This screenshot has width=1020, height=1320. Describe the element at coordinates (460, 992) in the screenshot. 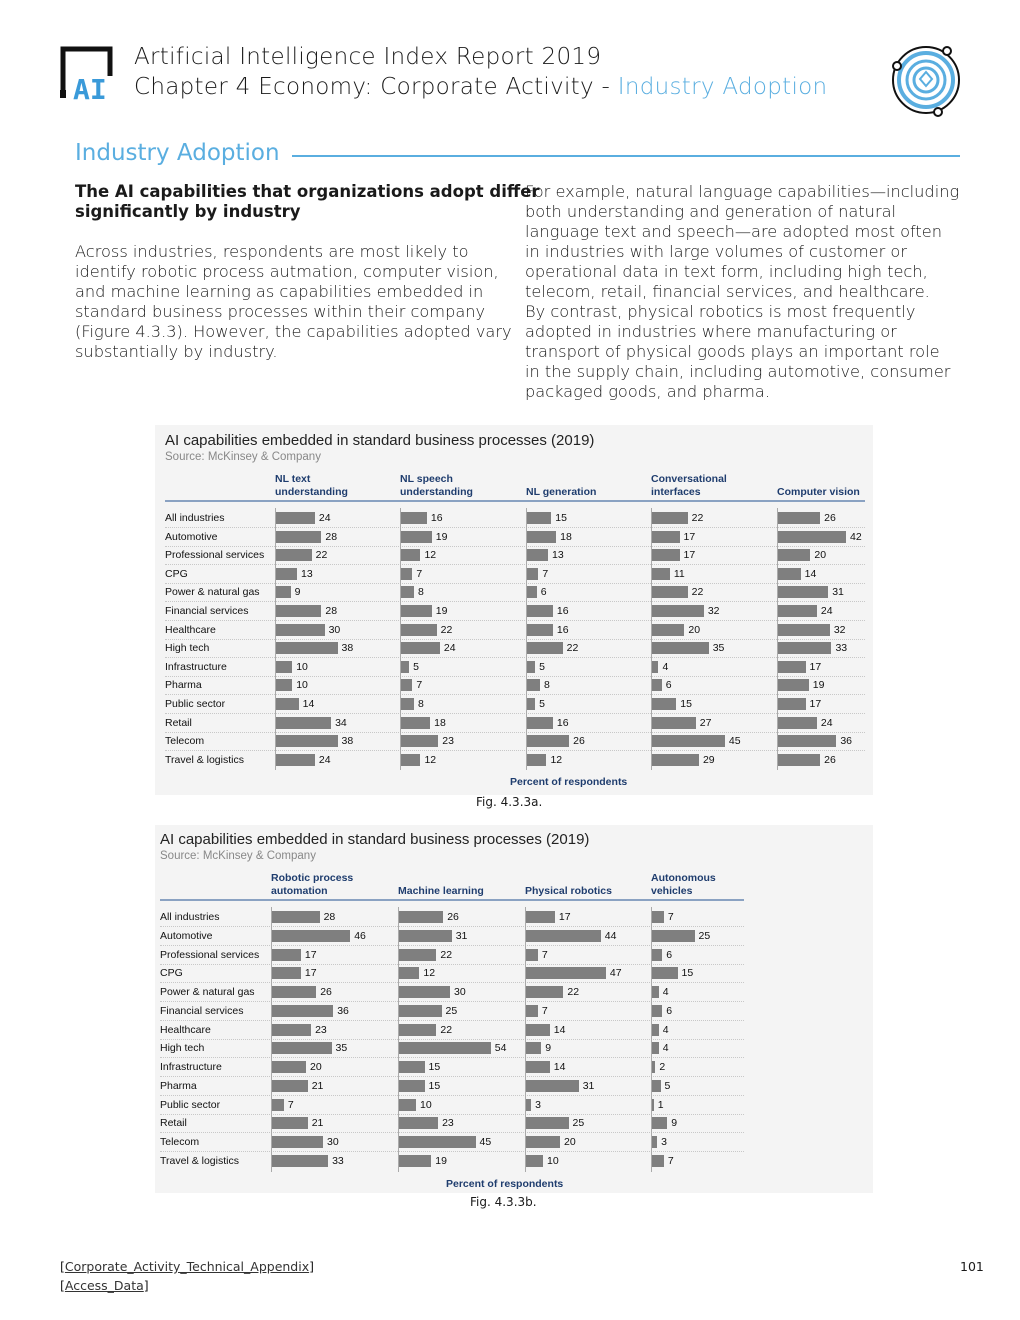

I see `data-label: 30` at that location.